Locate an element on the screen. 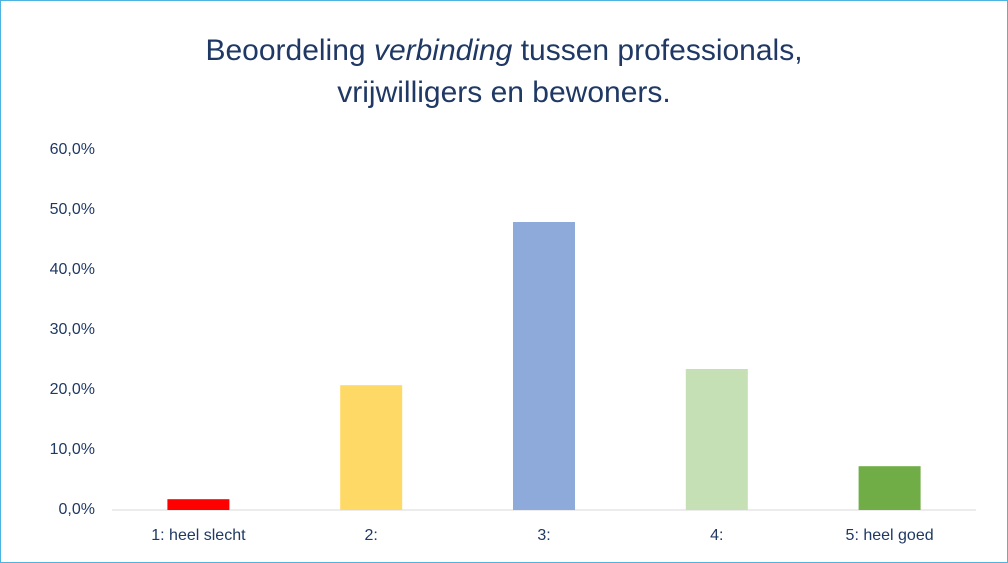 The width and height of the screenshot is (1008, 563). title-segment: vrijwilligers en bewoners. is located at coordinates (503, 92).